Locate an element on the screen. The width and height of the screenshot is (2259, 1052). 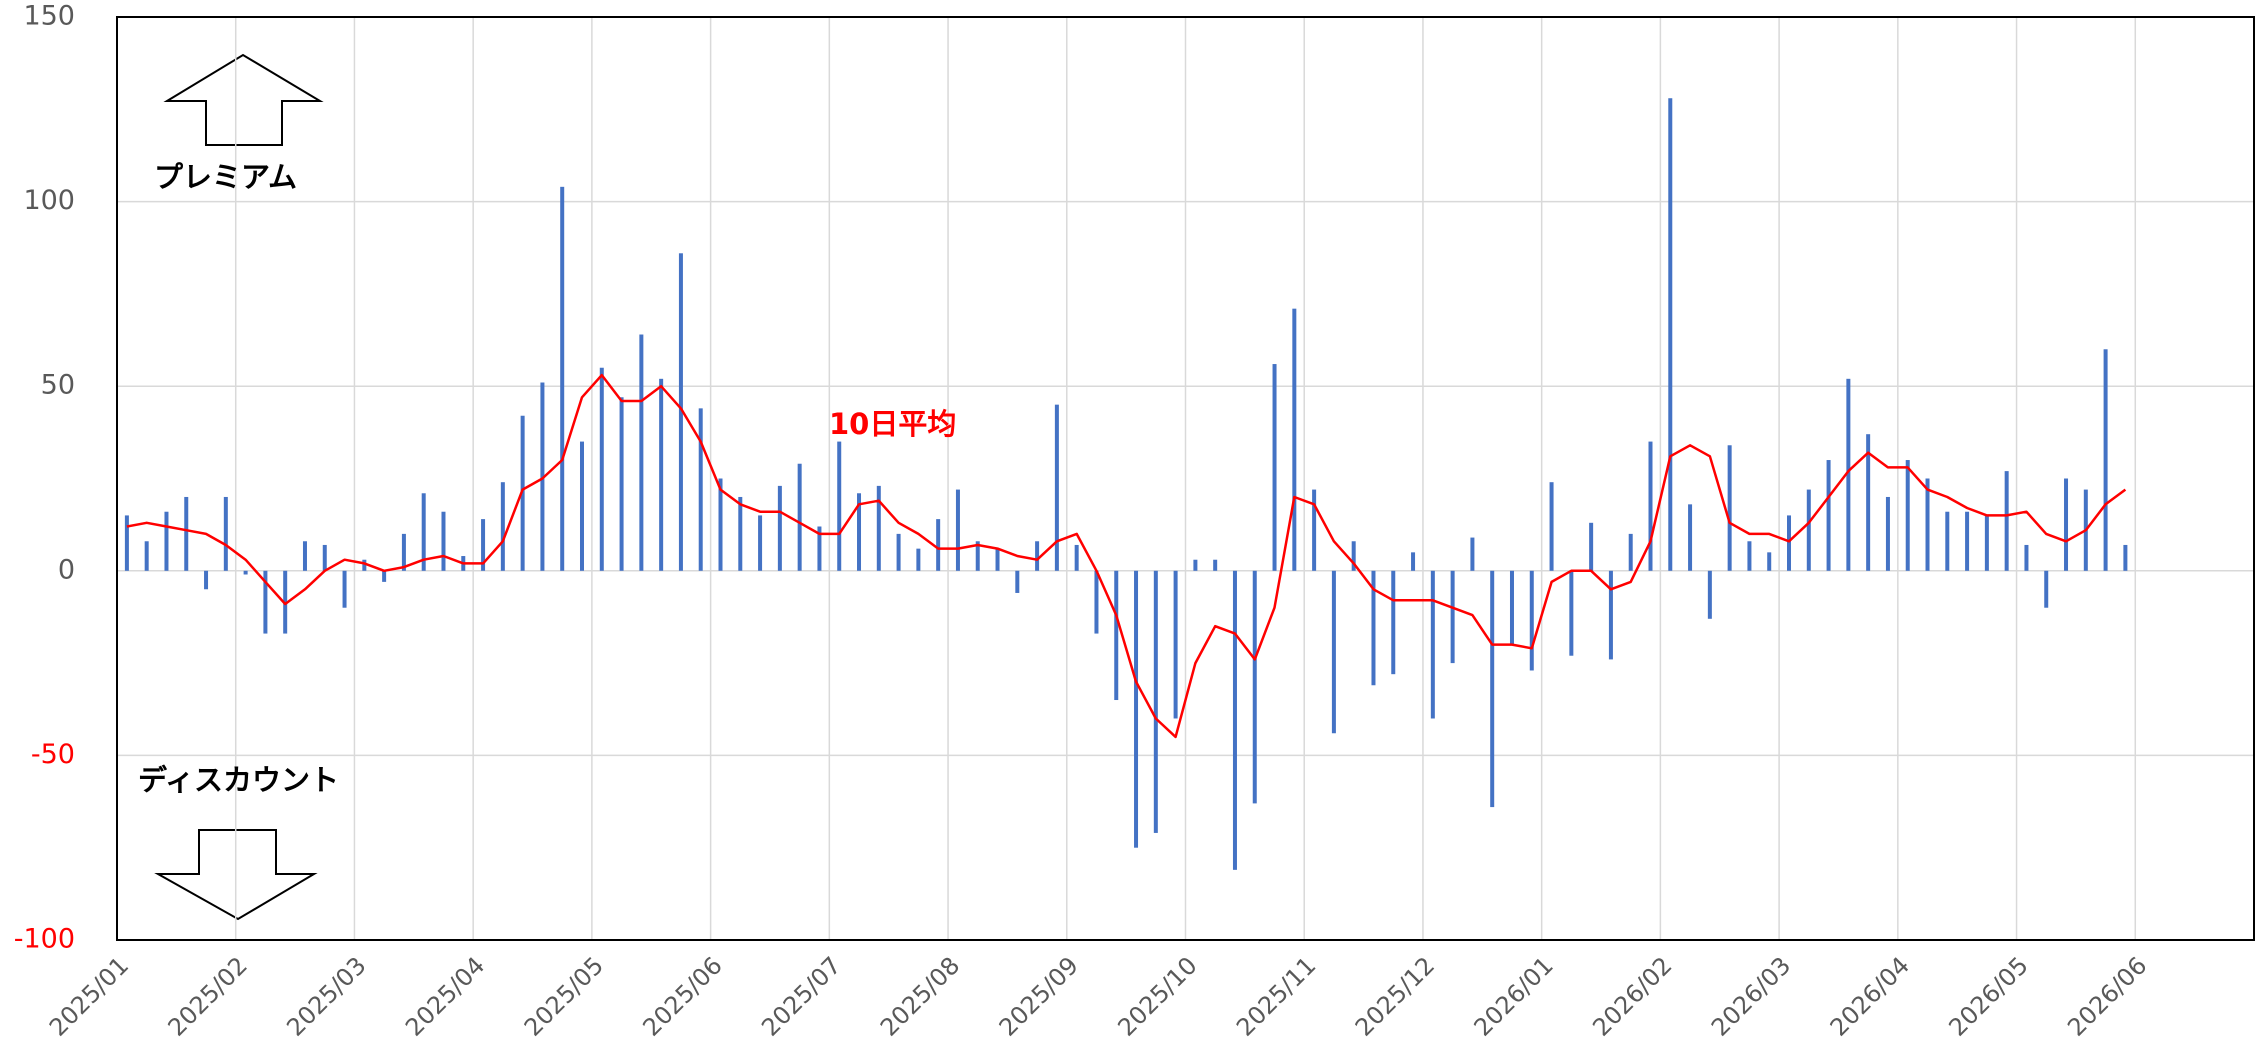
x-tick-label: 2025/07 is located at coordinates (801, 996).